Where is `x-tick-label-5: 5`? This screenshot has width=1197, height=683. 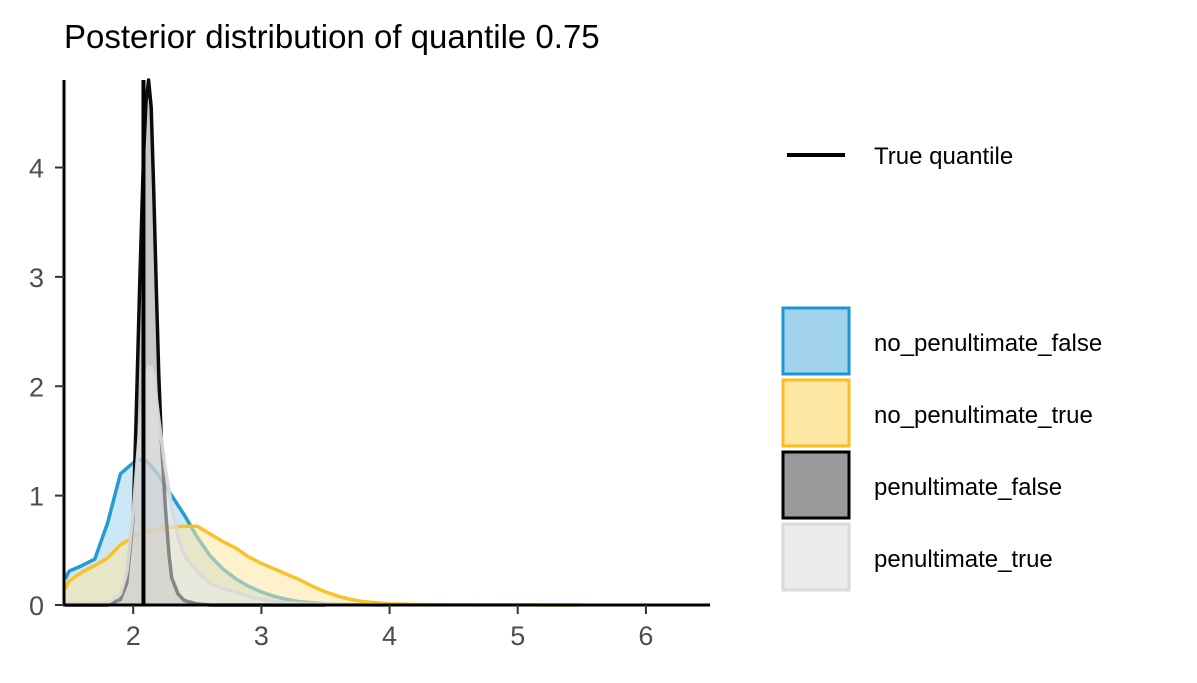
x-tick-label-5: 5 is located at coordinates (517, 636).